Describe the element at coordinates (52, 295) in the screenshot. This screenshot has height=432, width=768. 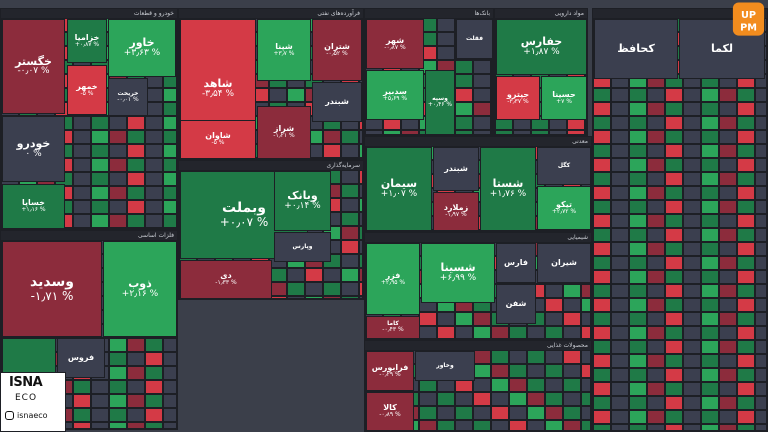
I see `stock-change: -۱٫۷۱ %` at that location.